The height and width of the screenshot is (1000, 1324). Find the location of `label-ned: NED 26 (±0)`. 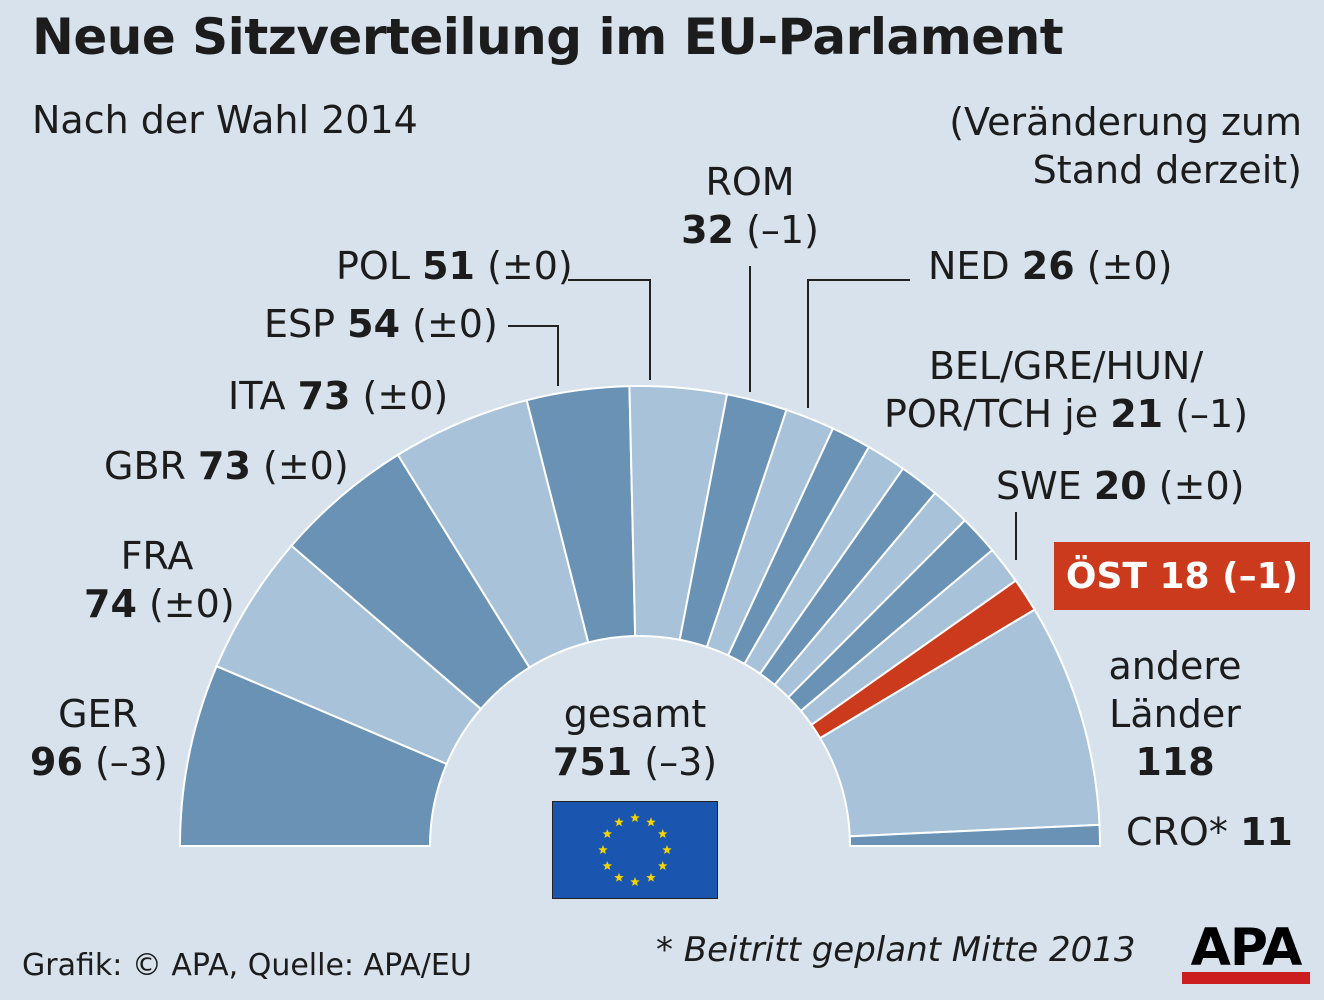

label-ned: NED 26 (±0) is located at coordinates (1050, 266).